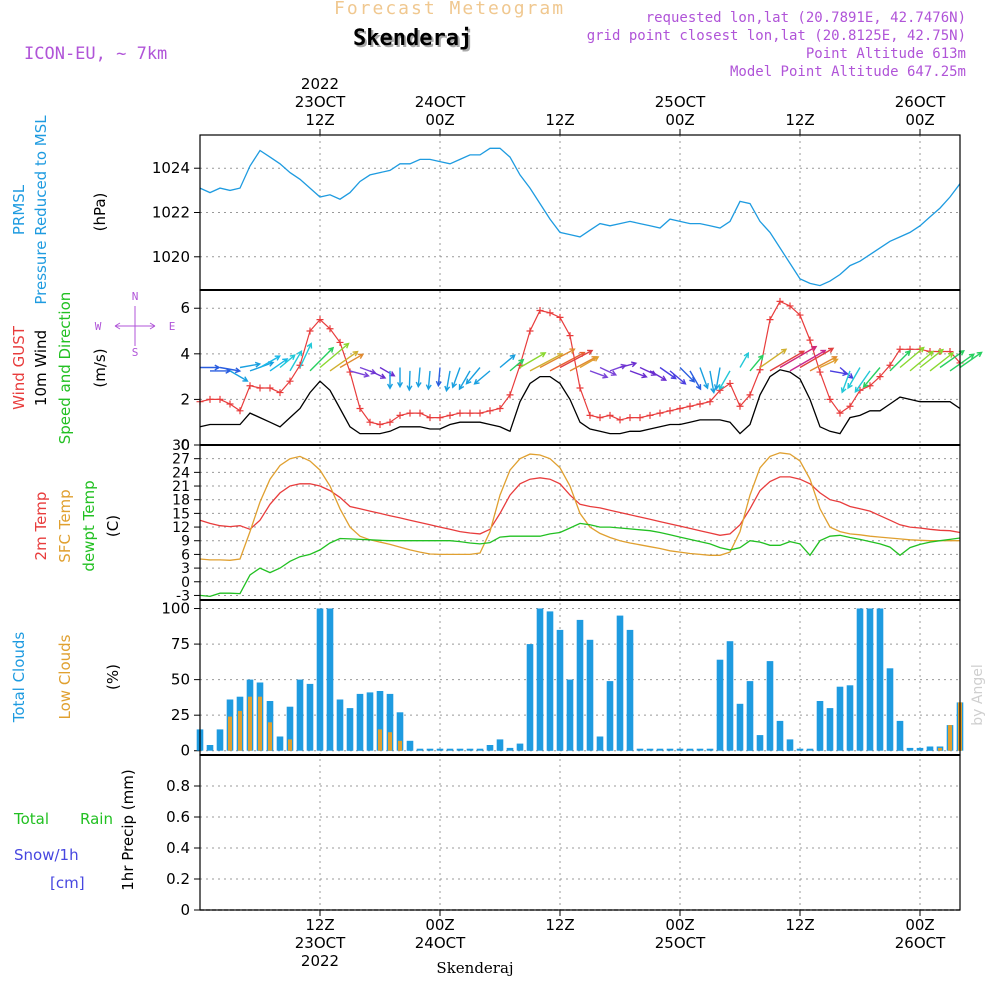 The height and width of the screenshot is (1000, 1000). What do you see at coordinates (185, 751) in the screenshot?
I see `clouds-ytick-label: 0` at bounding box center [185, 751].